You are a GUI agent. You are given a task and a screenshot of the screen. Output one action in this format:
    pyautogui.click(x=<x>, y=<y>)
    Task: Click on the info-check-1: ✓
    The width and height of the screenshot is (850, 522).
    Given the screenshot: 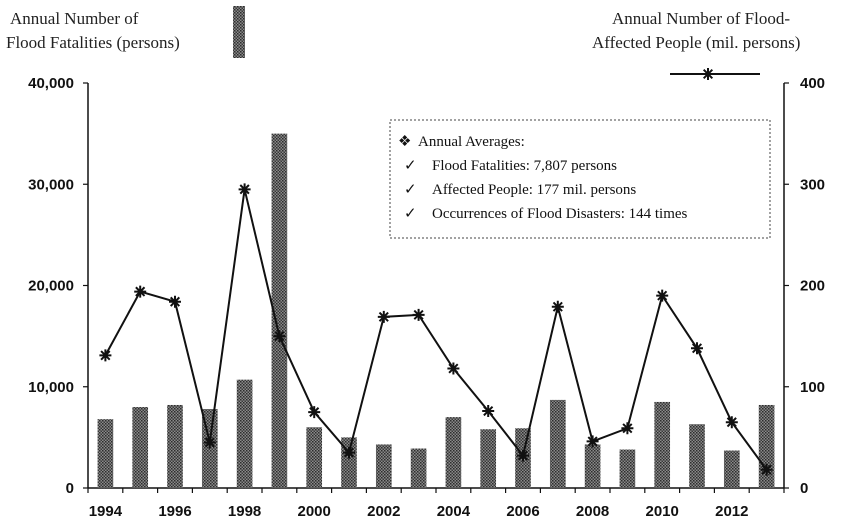 What is the action you would take?
    pyautogui.click(x=410, y=166)
    